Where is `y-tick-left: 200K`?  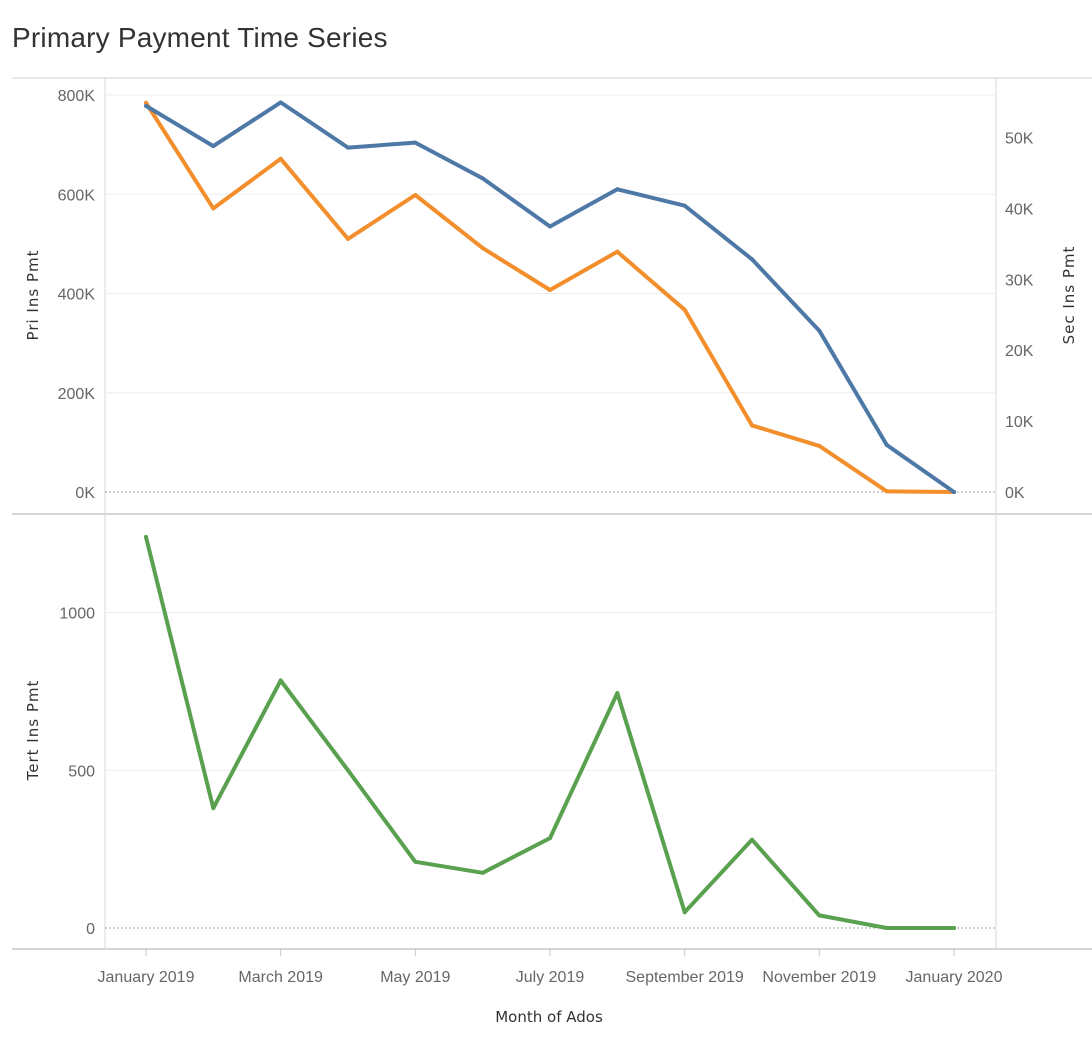 y-tick-left: 200K is located at coordinates (77, 394).